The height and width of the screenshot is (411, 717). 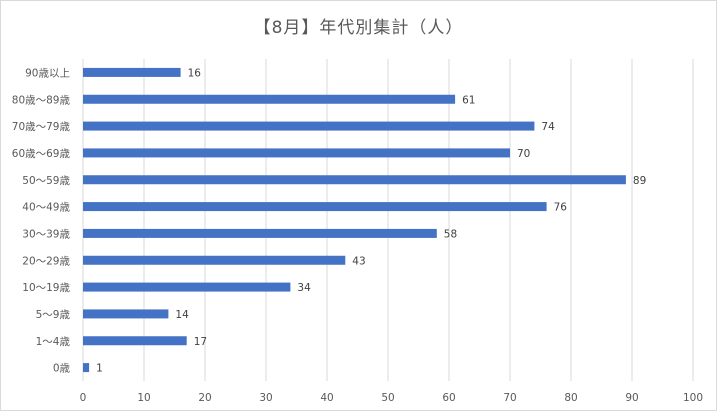 I want to click on category-label: 20～29歳, so click(x=46, y=261).